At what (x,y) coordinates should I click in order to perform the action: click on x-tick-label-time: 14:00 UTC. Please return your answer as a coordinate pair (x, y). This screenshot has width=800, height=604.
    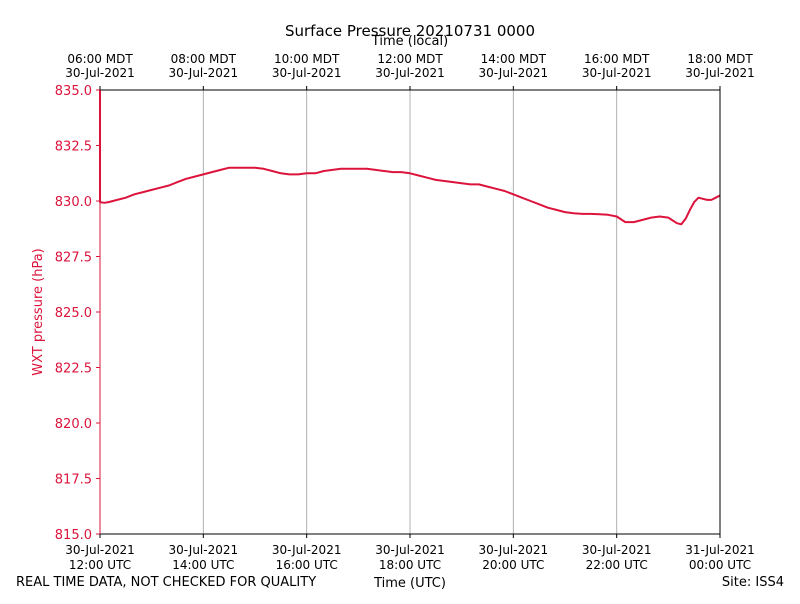
    Looking at the image, I should click on (203, 565).